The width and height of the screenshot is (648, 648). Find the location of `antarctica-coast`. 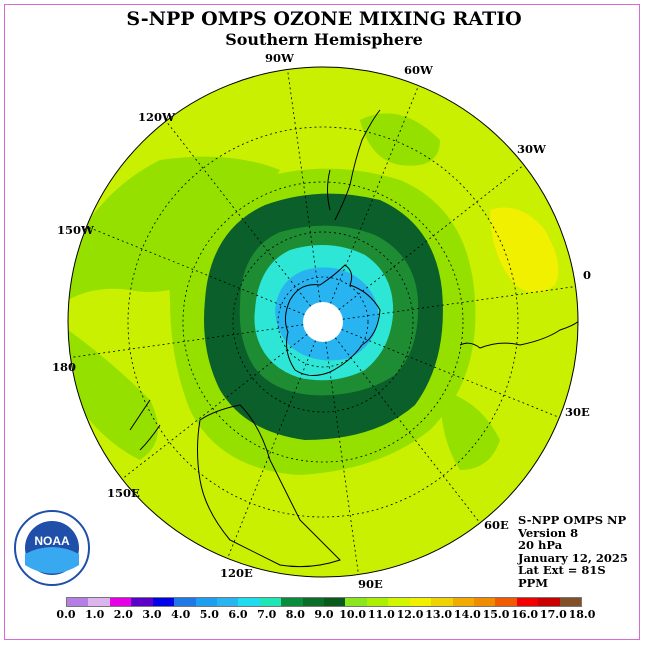

antarctica-coast is located at coordinates (332, 320).